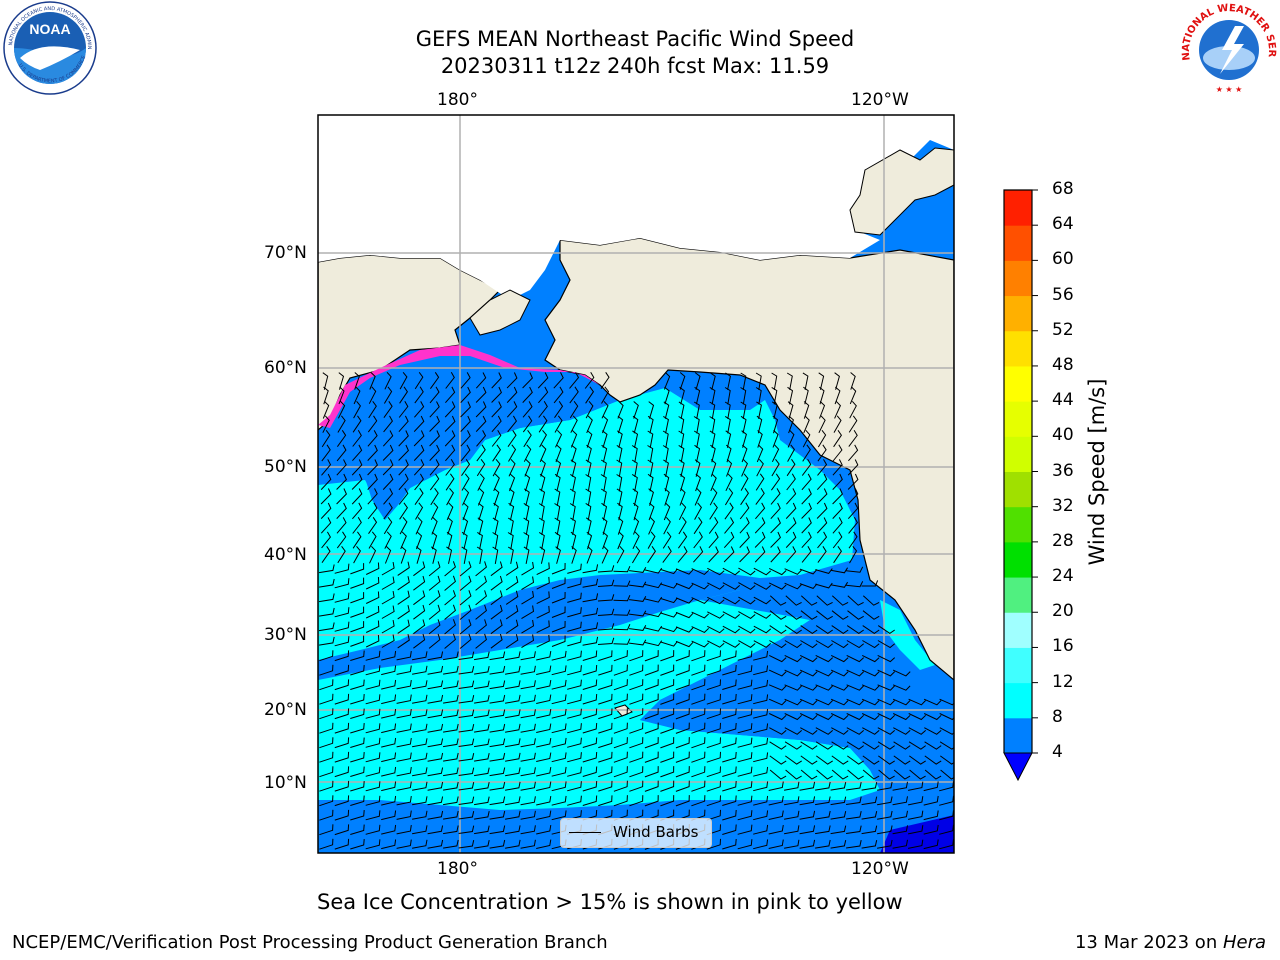  Describe the element at coordinates (285, 783) in the screenshot. I see `lat-label-10n: 10°N` at that location.